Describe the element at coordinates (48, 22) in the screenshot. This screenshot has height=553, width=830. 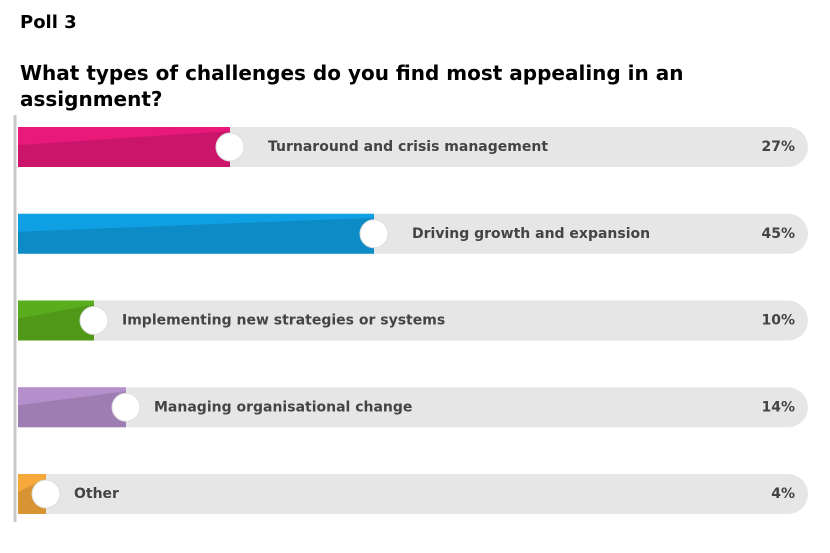
I see `chart-title: Poll 3` at that location.